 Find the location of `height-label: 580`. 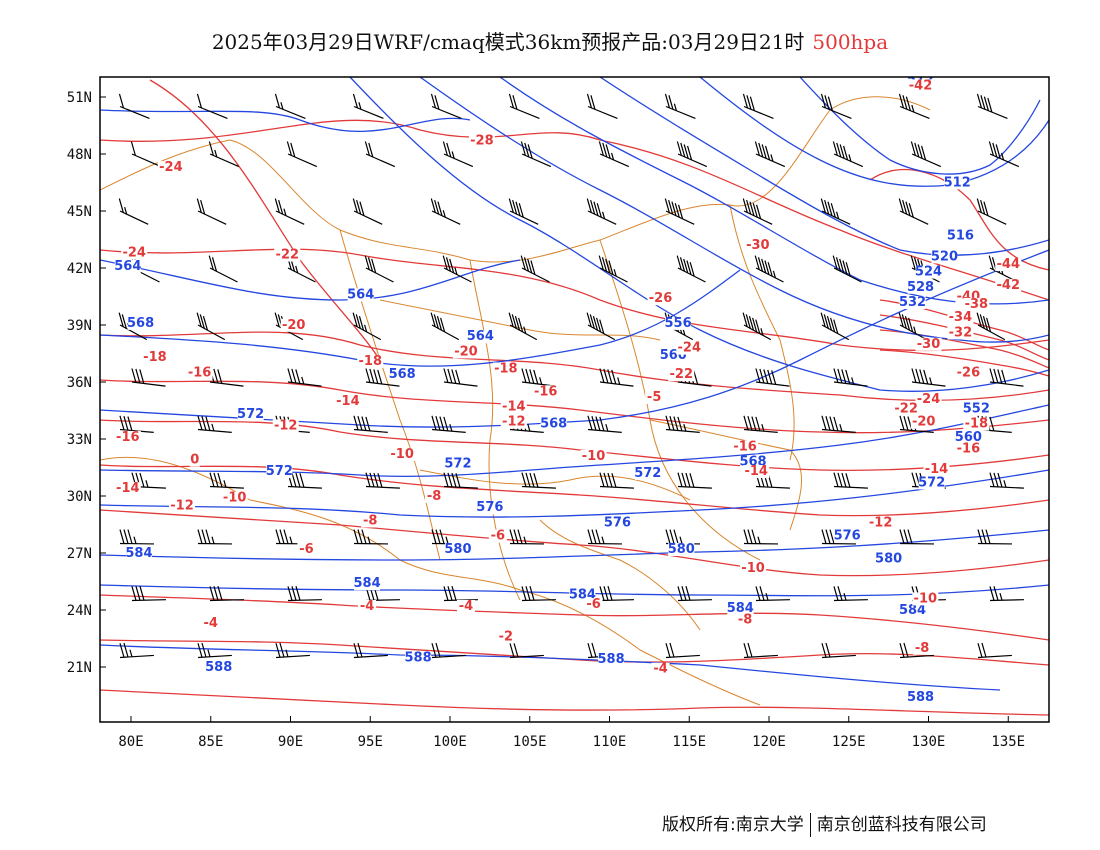

height-label: 580 is located at coordinates (457, 549).